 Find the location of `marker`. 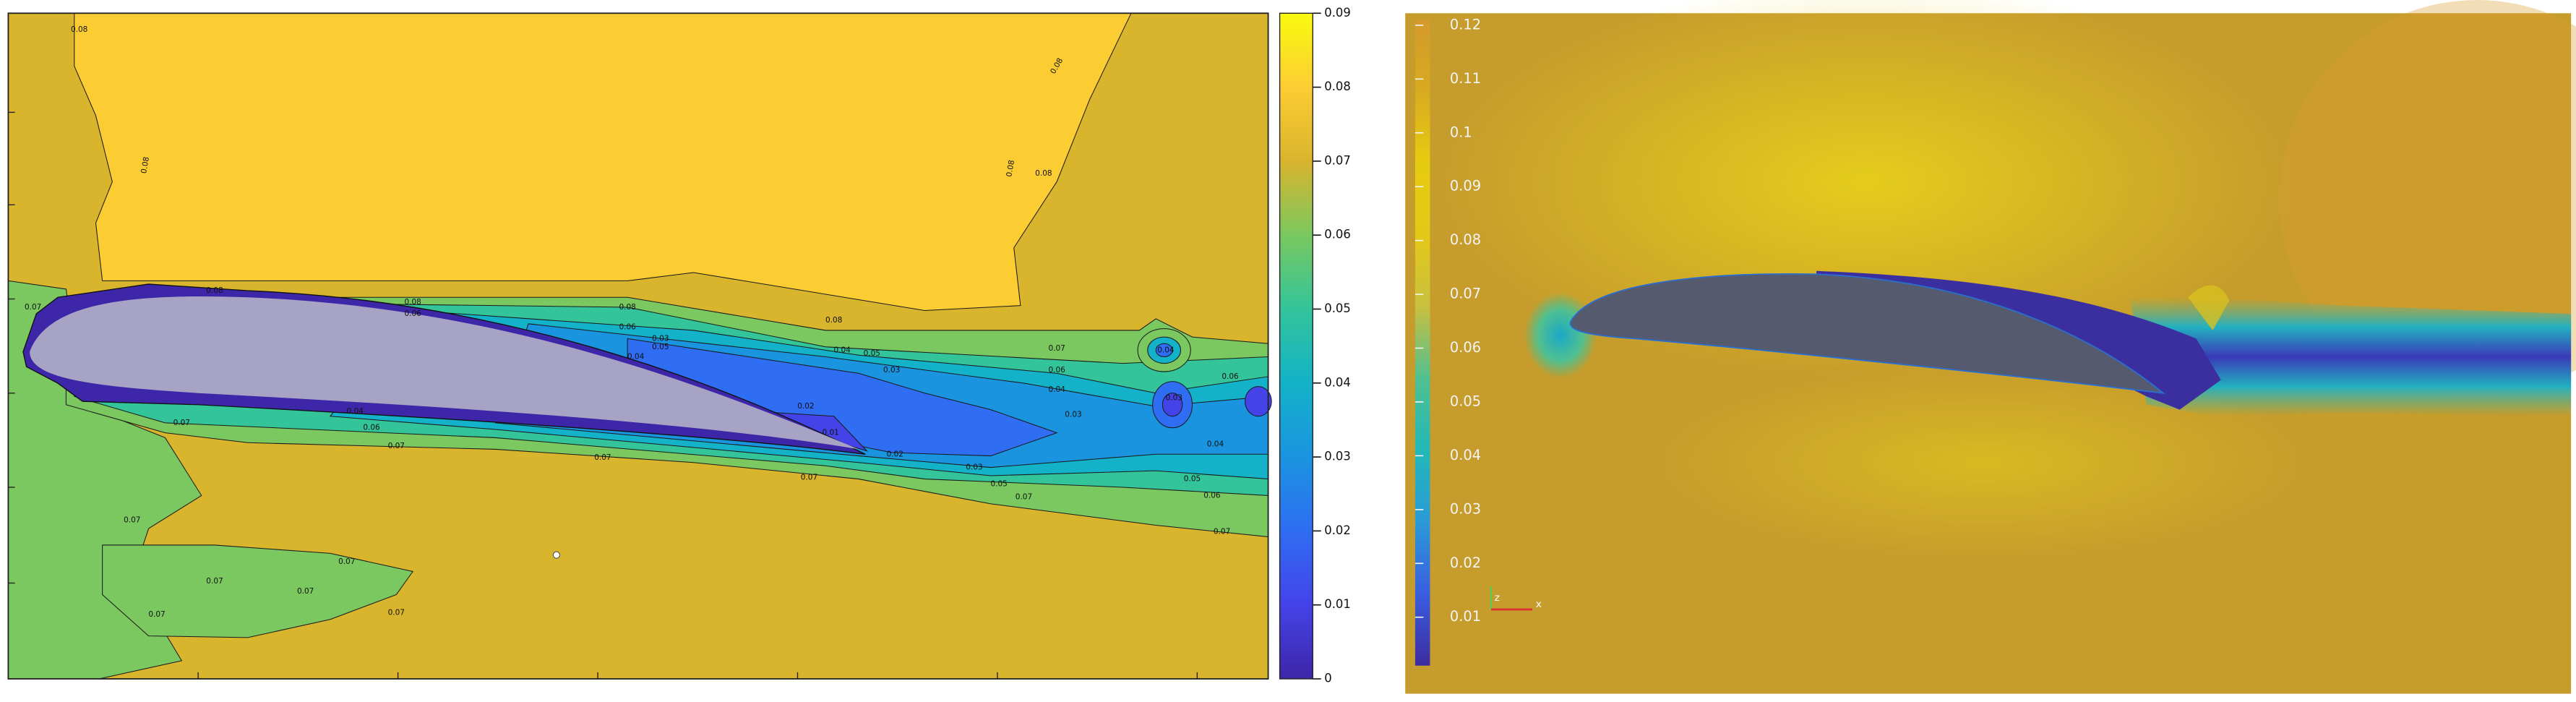

marker is located at coordinates (556, 555).